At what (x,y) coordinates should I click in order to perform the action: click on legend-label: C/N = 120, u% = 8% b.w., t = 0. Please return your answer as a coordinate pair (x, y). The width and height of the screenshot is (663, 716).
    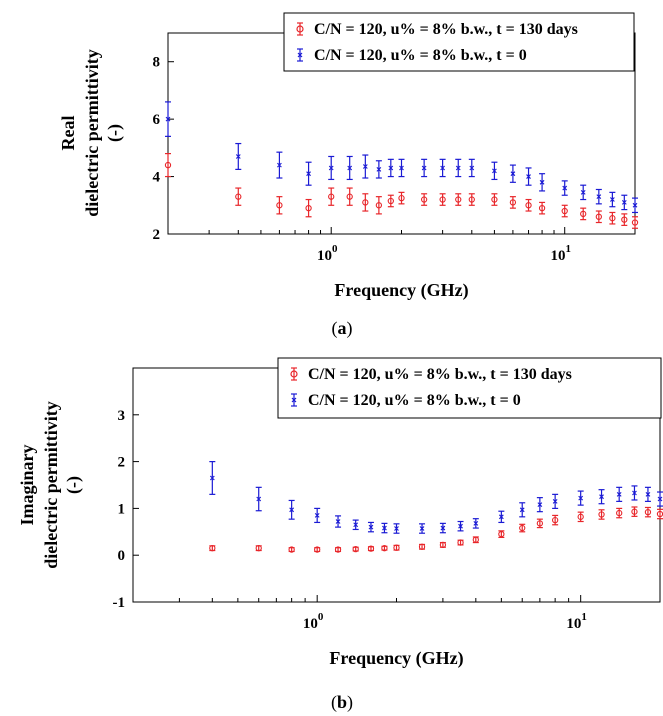
    Looking at the image, I should click on (420, 55).